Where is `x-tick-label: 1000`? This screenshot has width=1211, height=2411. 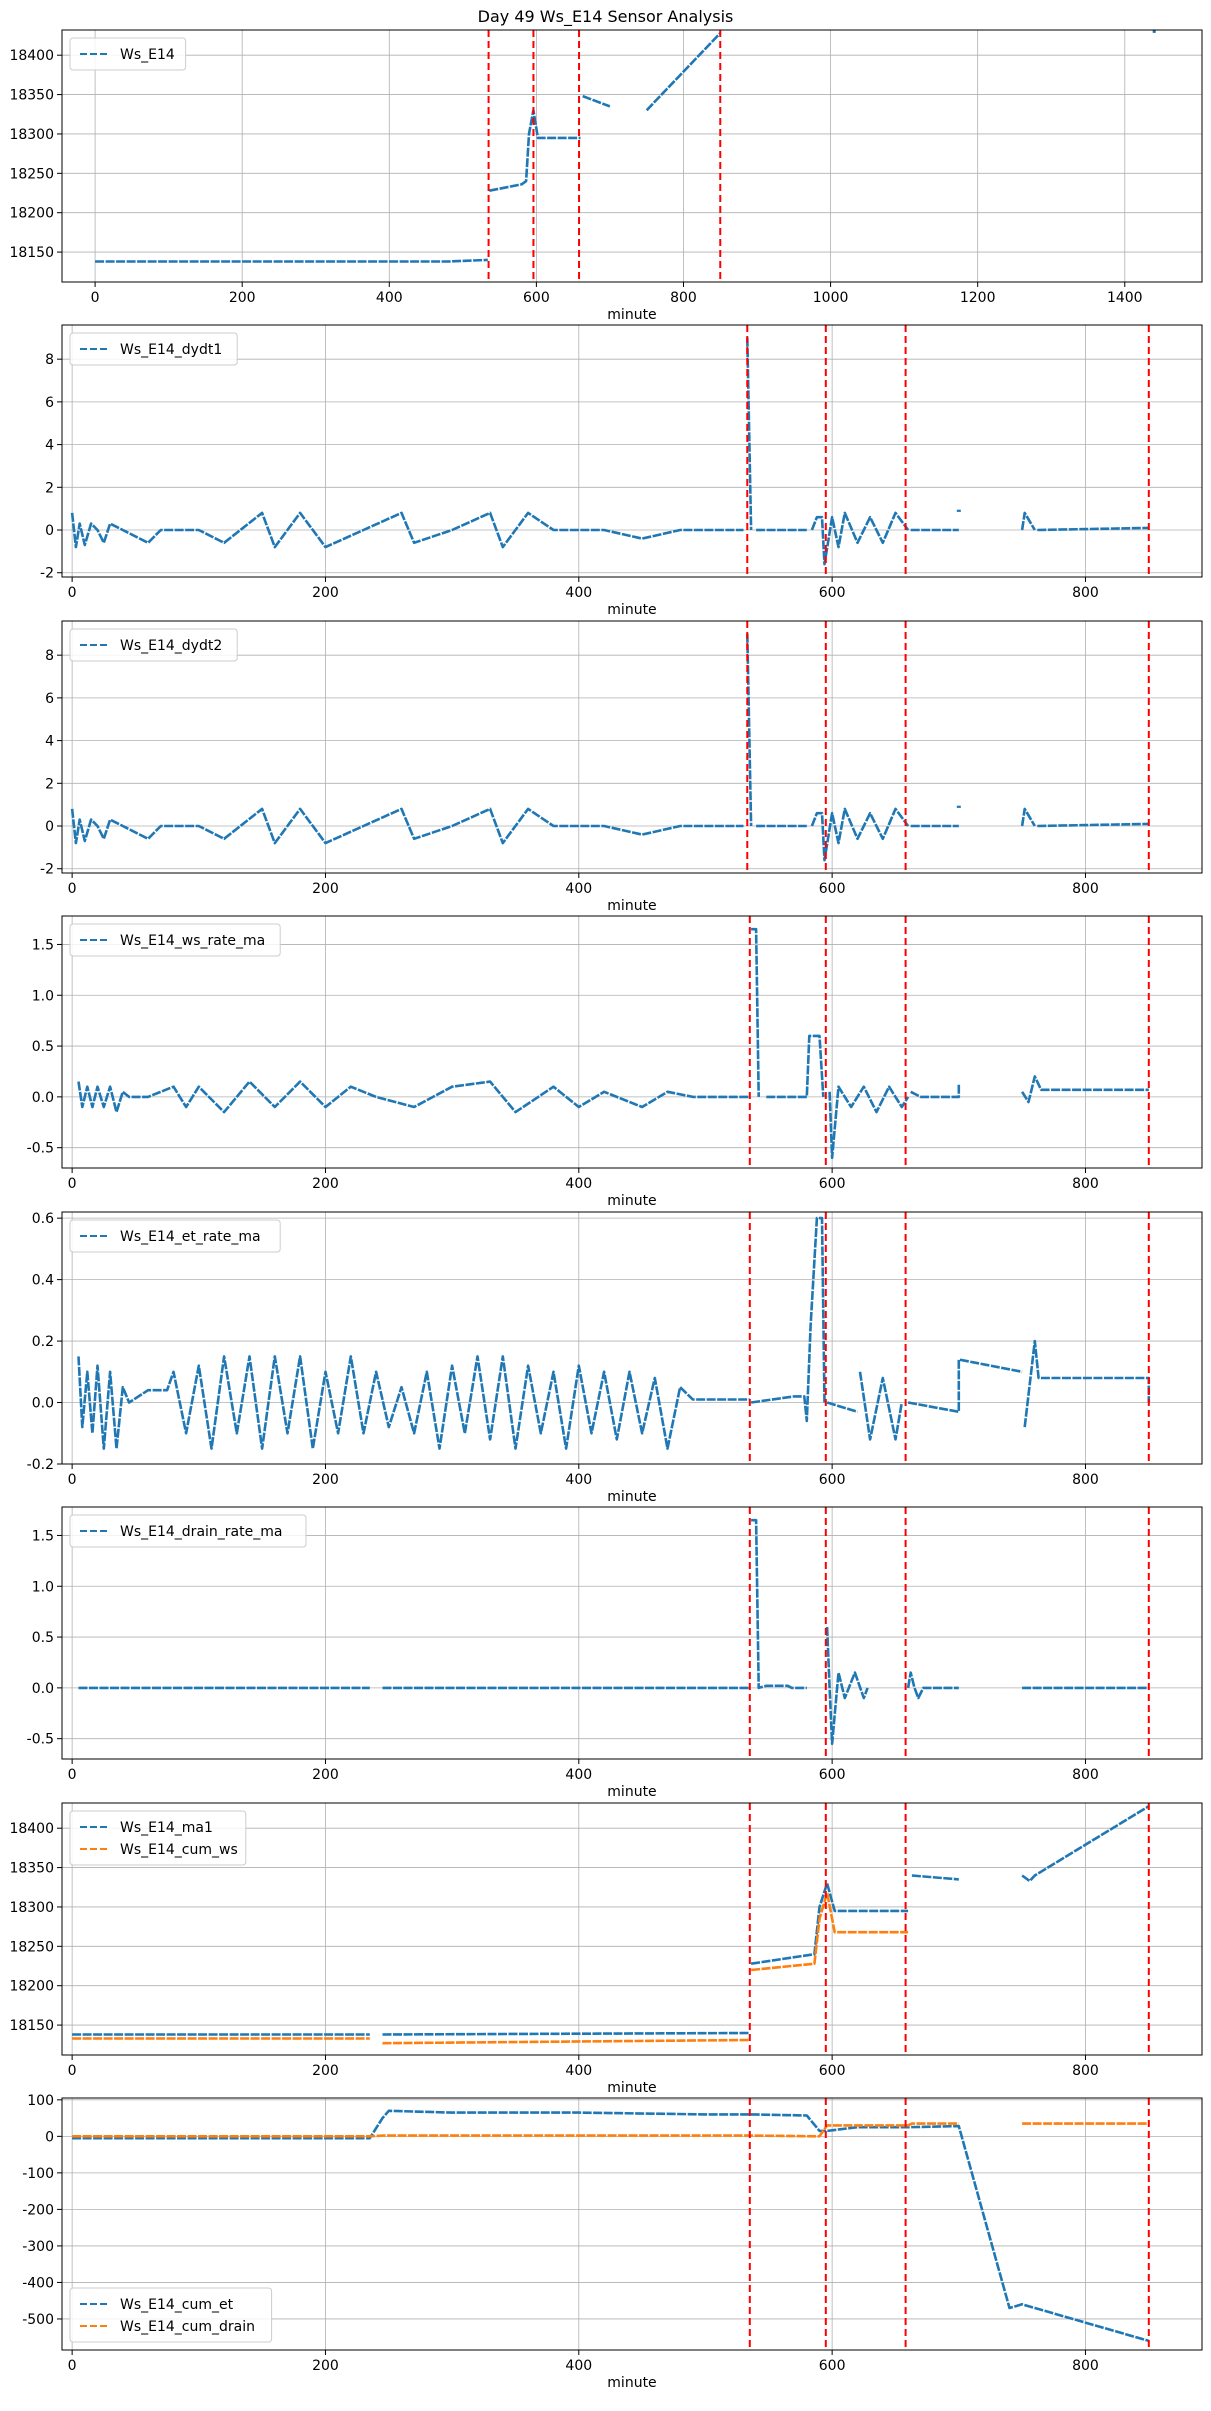 x-tick-label: 1000 is located at coordinates (831, 298).